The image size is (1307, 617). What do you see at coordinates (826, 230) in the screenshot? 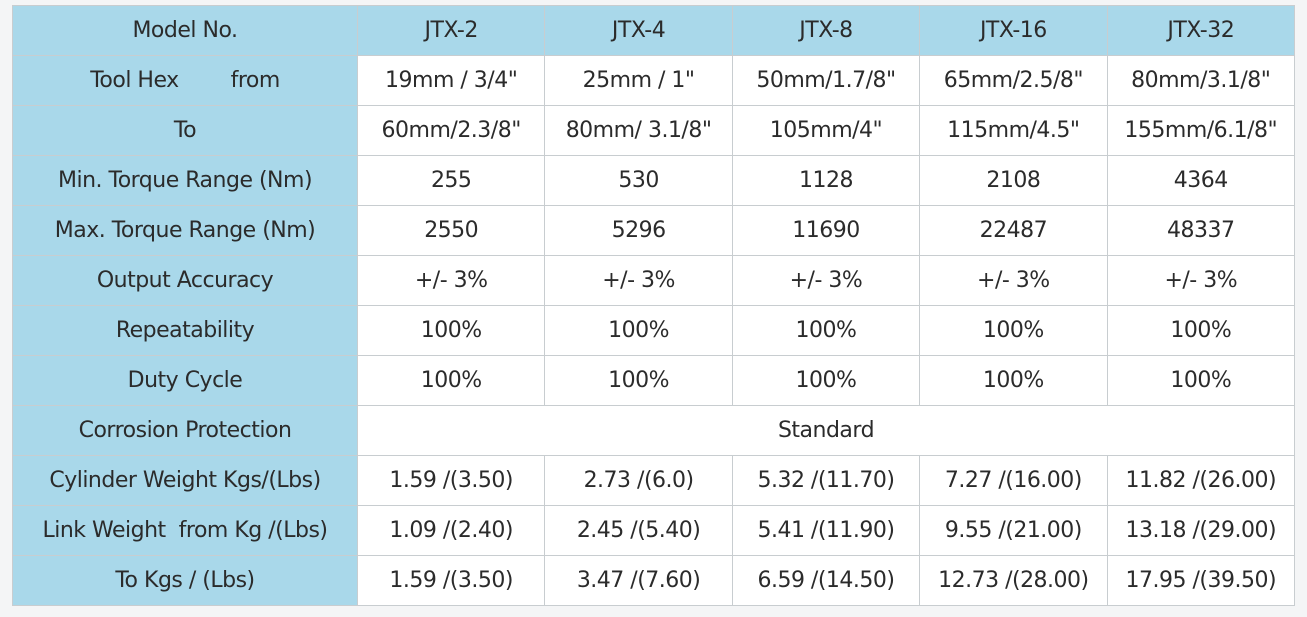
I see `cell: 11690` at bounding box center [826, 230].